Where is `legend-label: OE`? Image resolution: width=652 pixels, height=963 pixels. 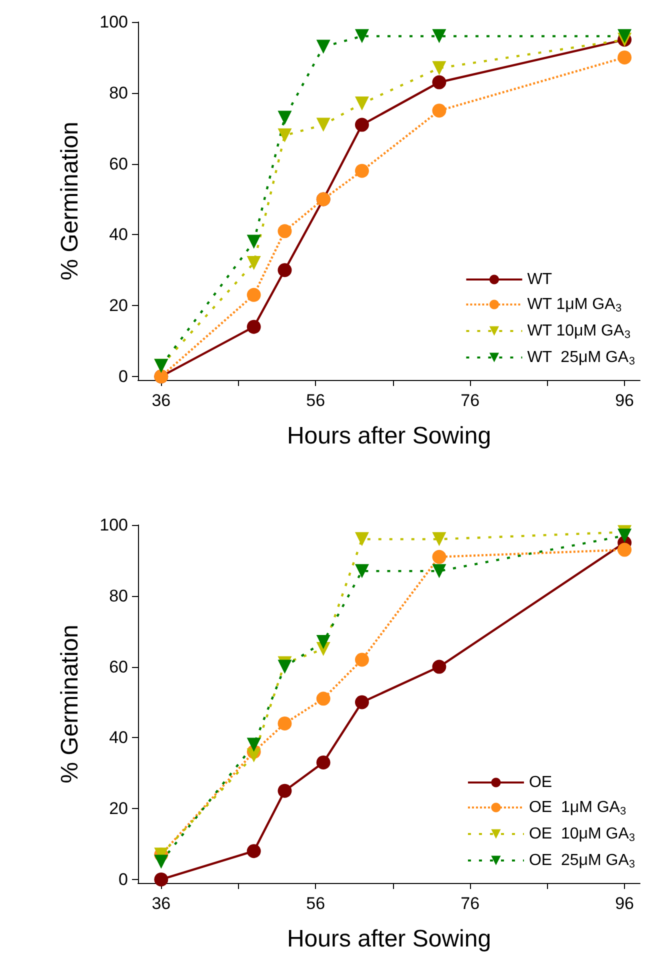
legend-label: OE is located at coordinates (540, 782).